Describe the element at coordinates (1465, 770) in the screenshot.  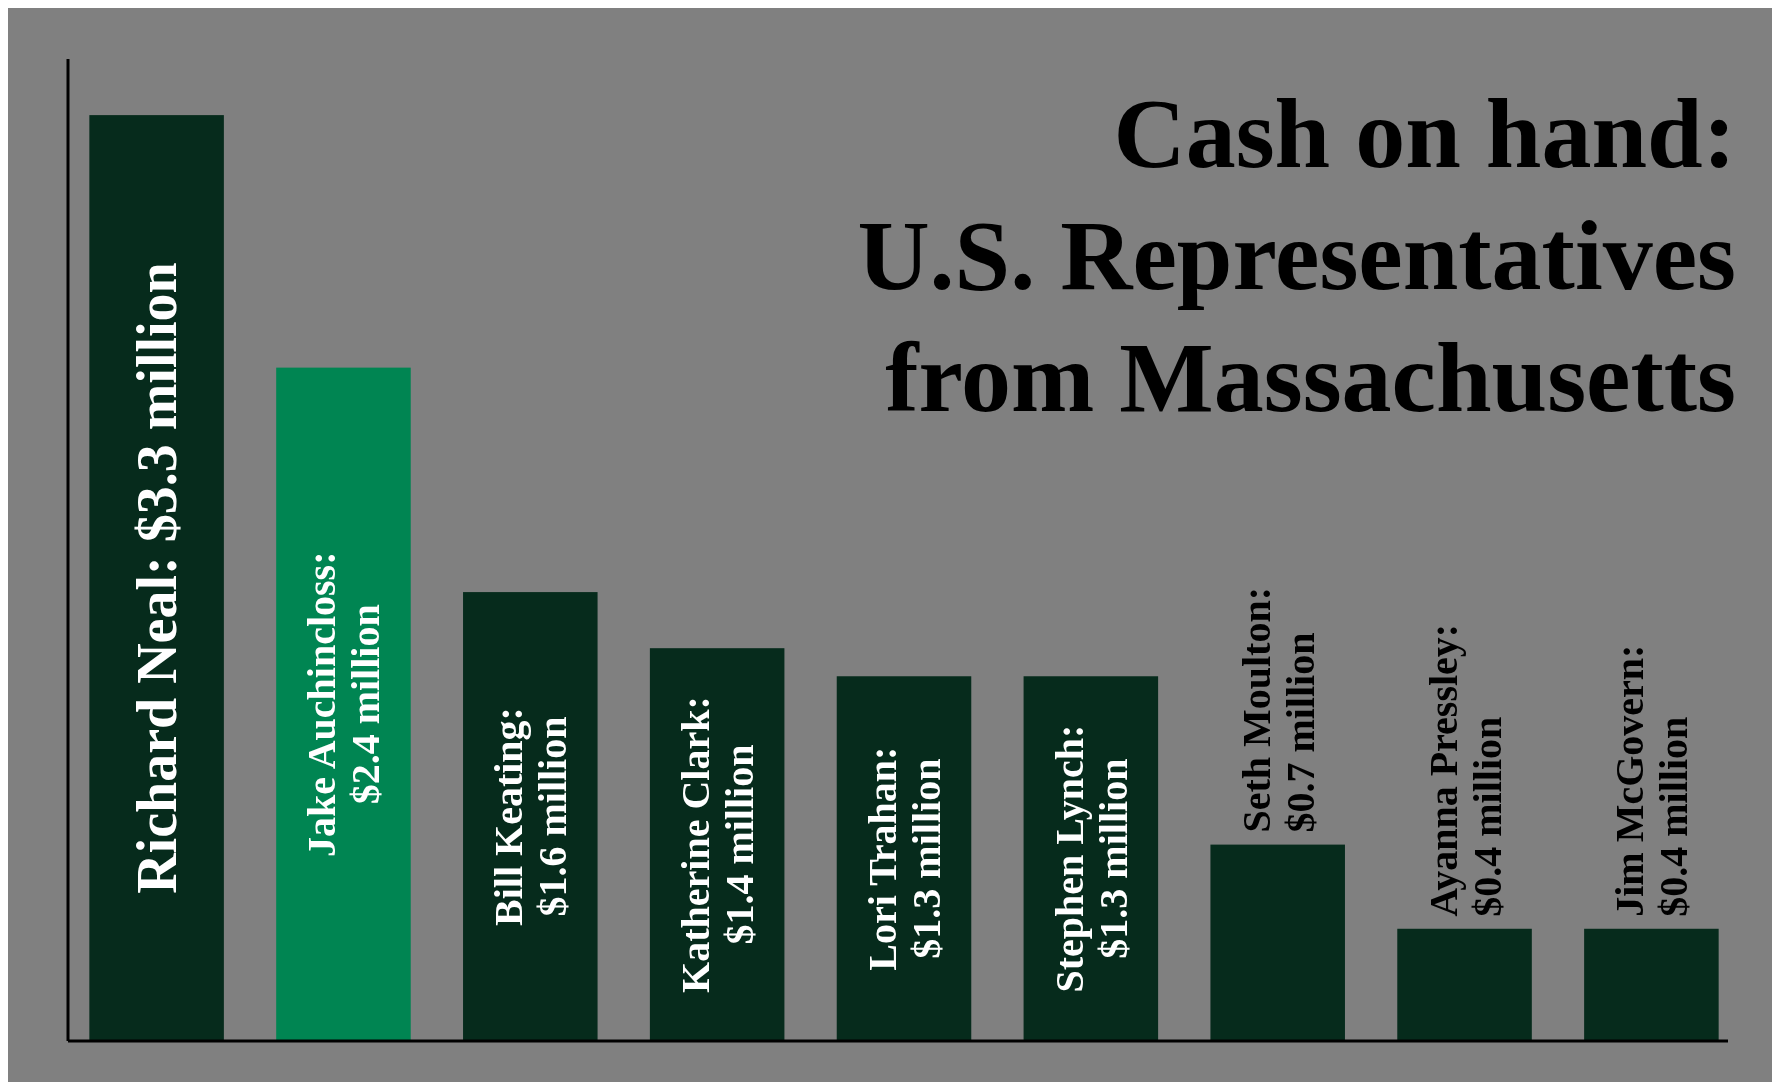
I see `data-label: Ayanna Pressley: $0.4 million` at that location.